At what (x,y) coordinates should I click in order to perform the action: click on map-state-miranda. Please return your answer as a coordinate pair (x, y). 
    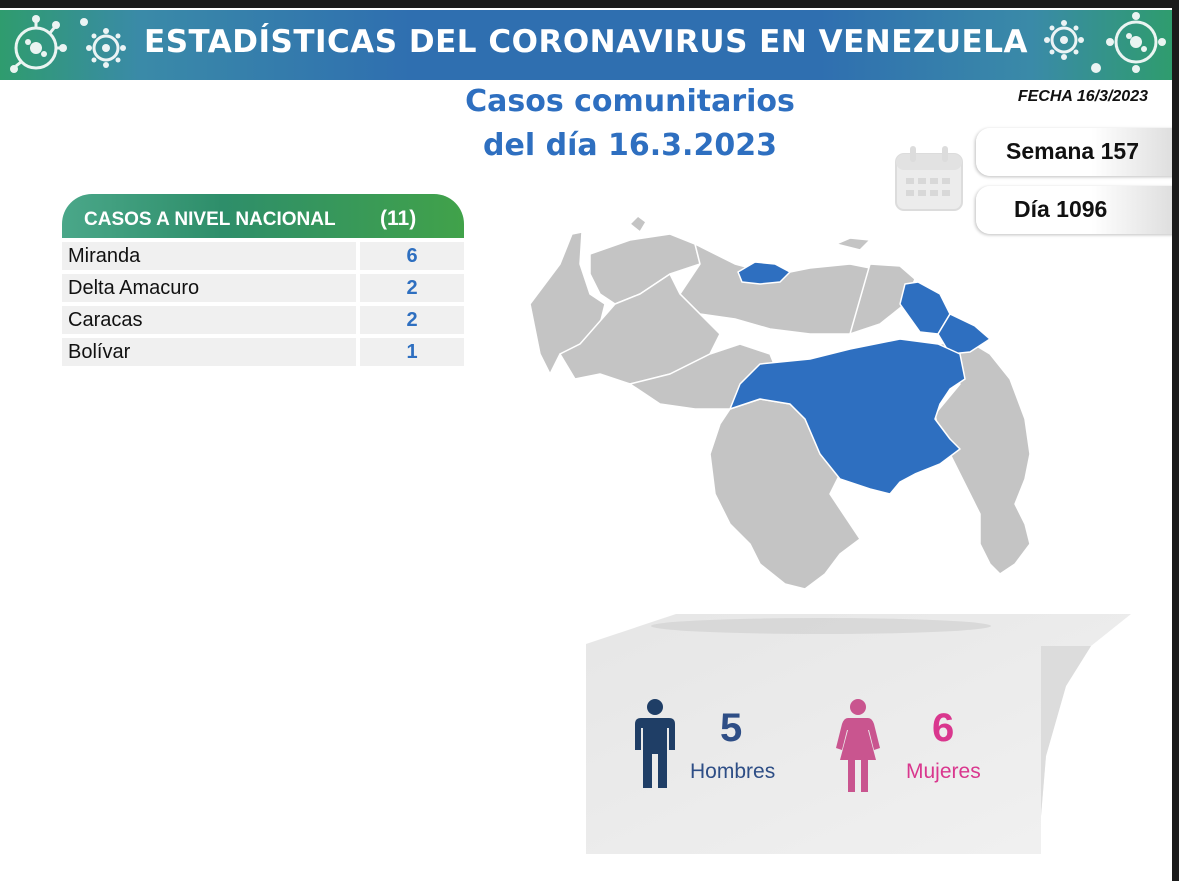
    Looking at the image, I should click on (764, 273).